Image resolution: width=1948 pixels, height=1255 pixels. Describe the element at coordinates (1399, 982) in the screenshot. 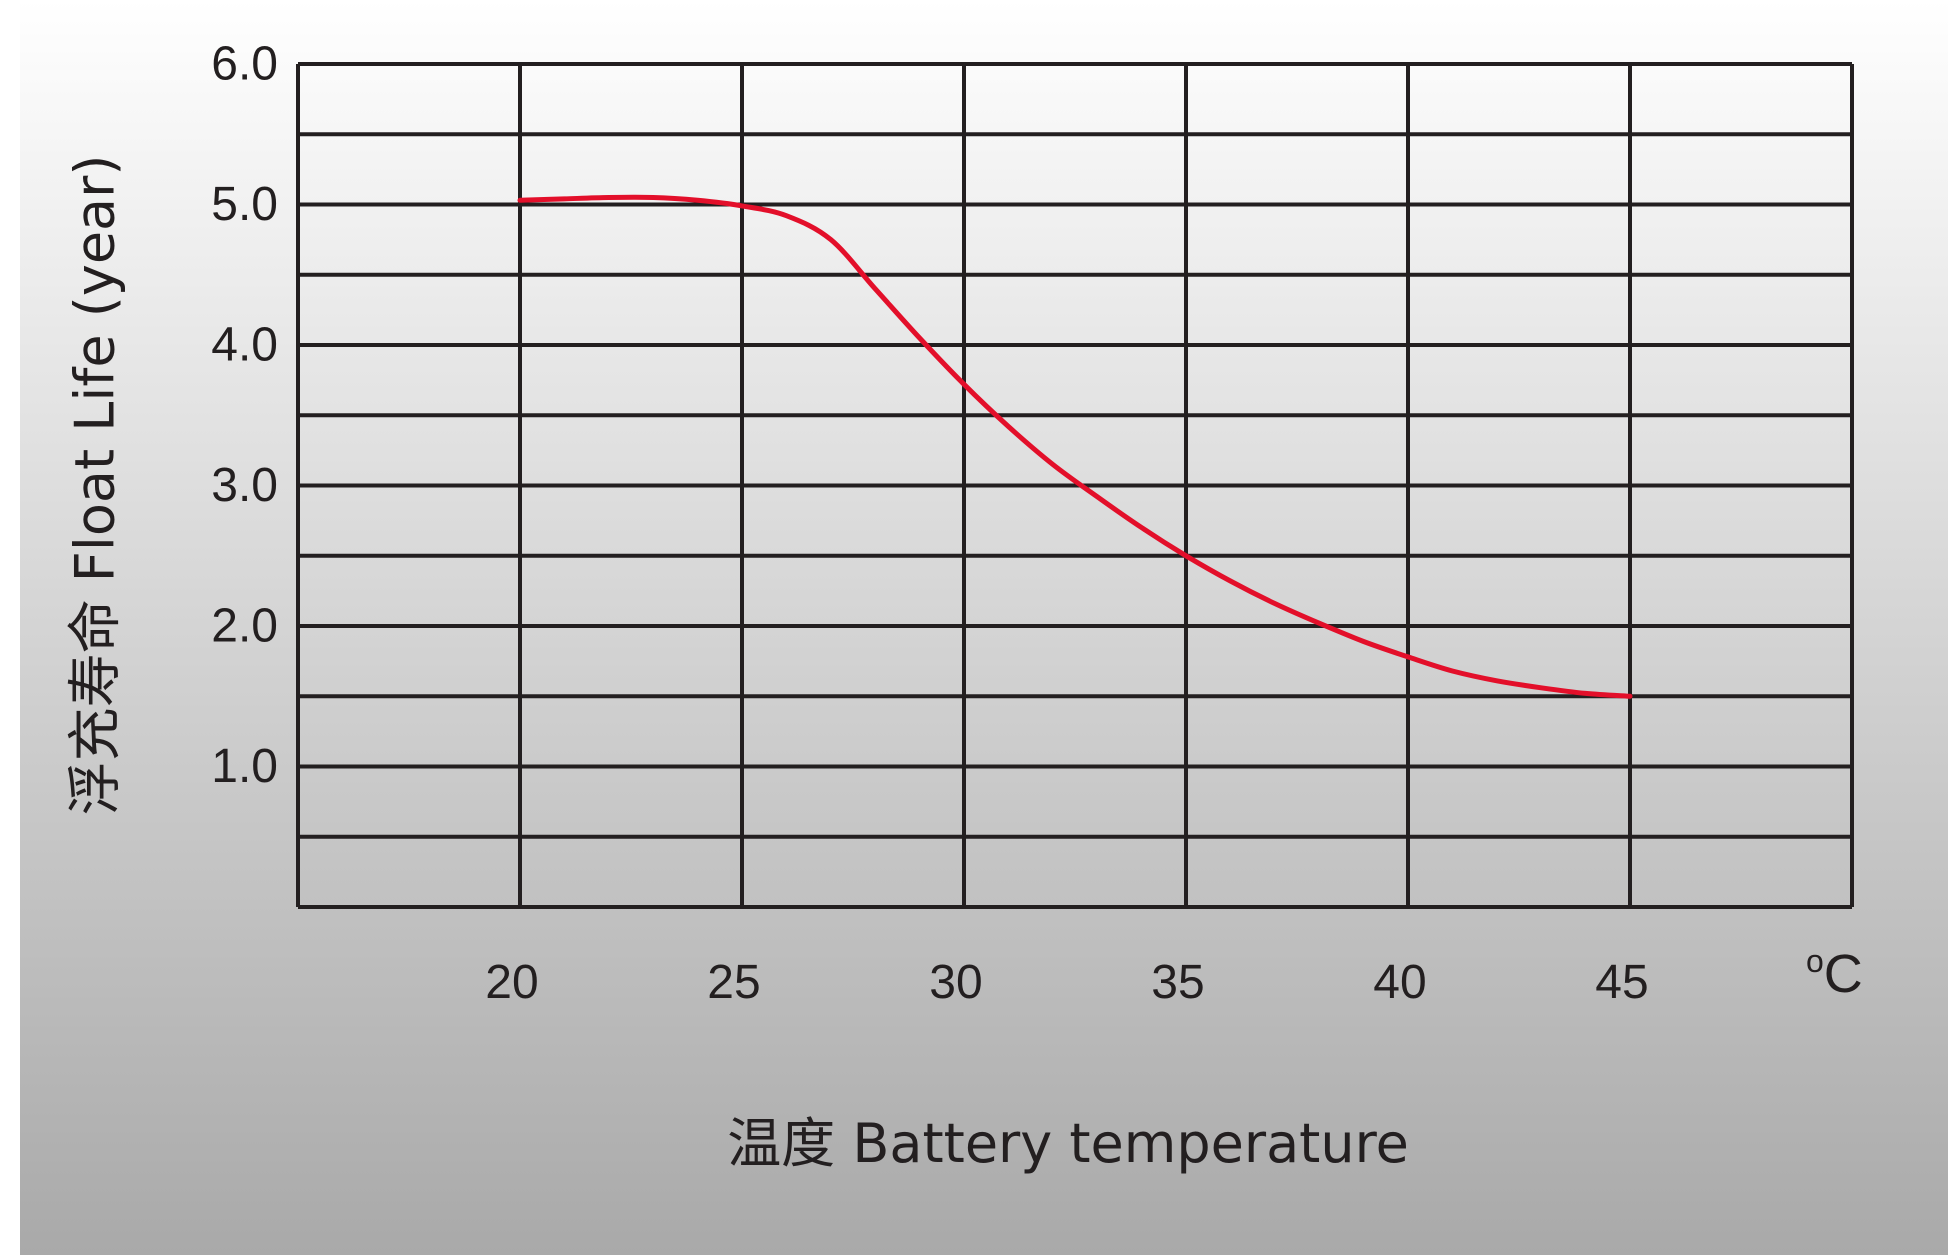

I see `x-tick-label: 40` at that location.